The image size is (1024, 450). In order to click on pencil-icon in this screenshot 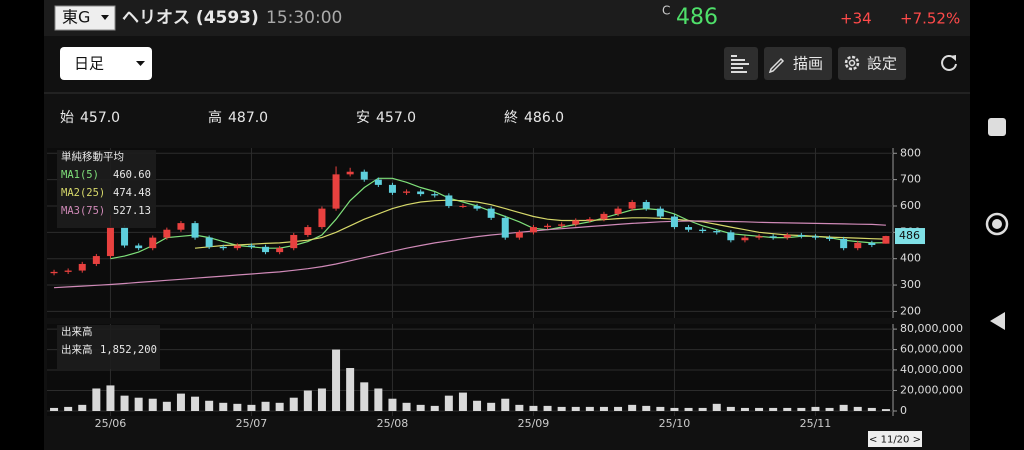, I will do `click(776, 65)`.